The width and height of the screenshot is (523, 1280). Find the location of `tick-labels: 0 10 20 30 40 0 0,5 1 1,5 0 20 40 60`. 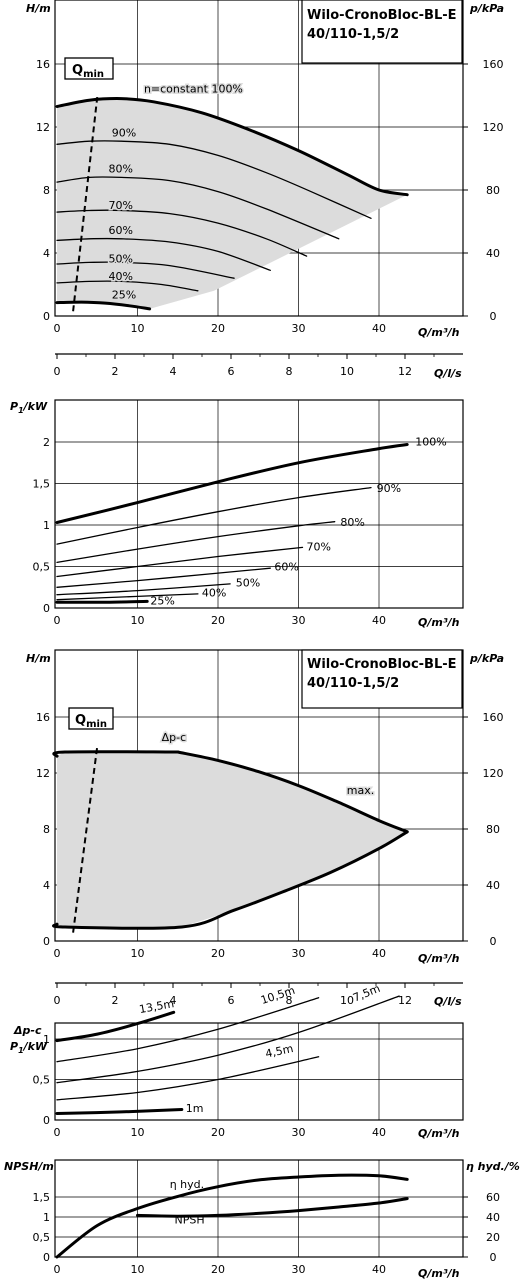

tick-labels: 0 10 20 30 40 0 0,5 1 1,5 0 20 40 60 is located at coordinates (267, 1233).